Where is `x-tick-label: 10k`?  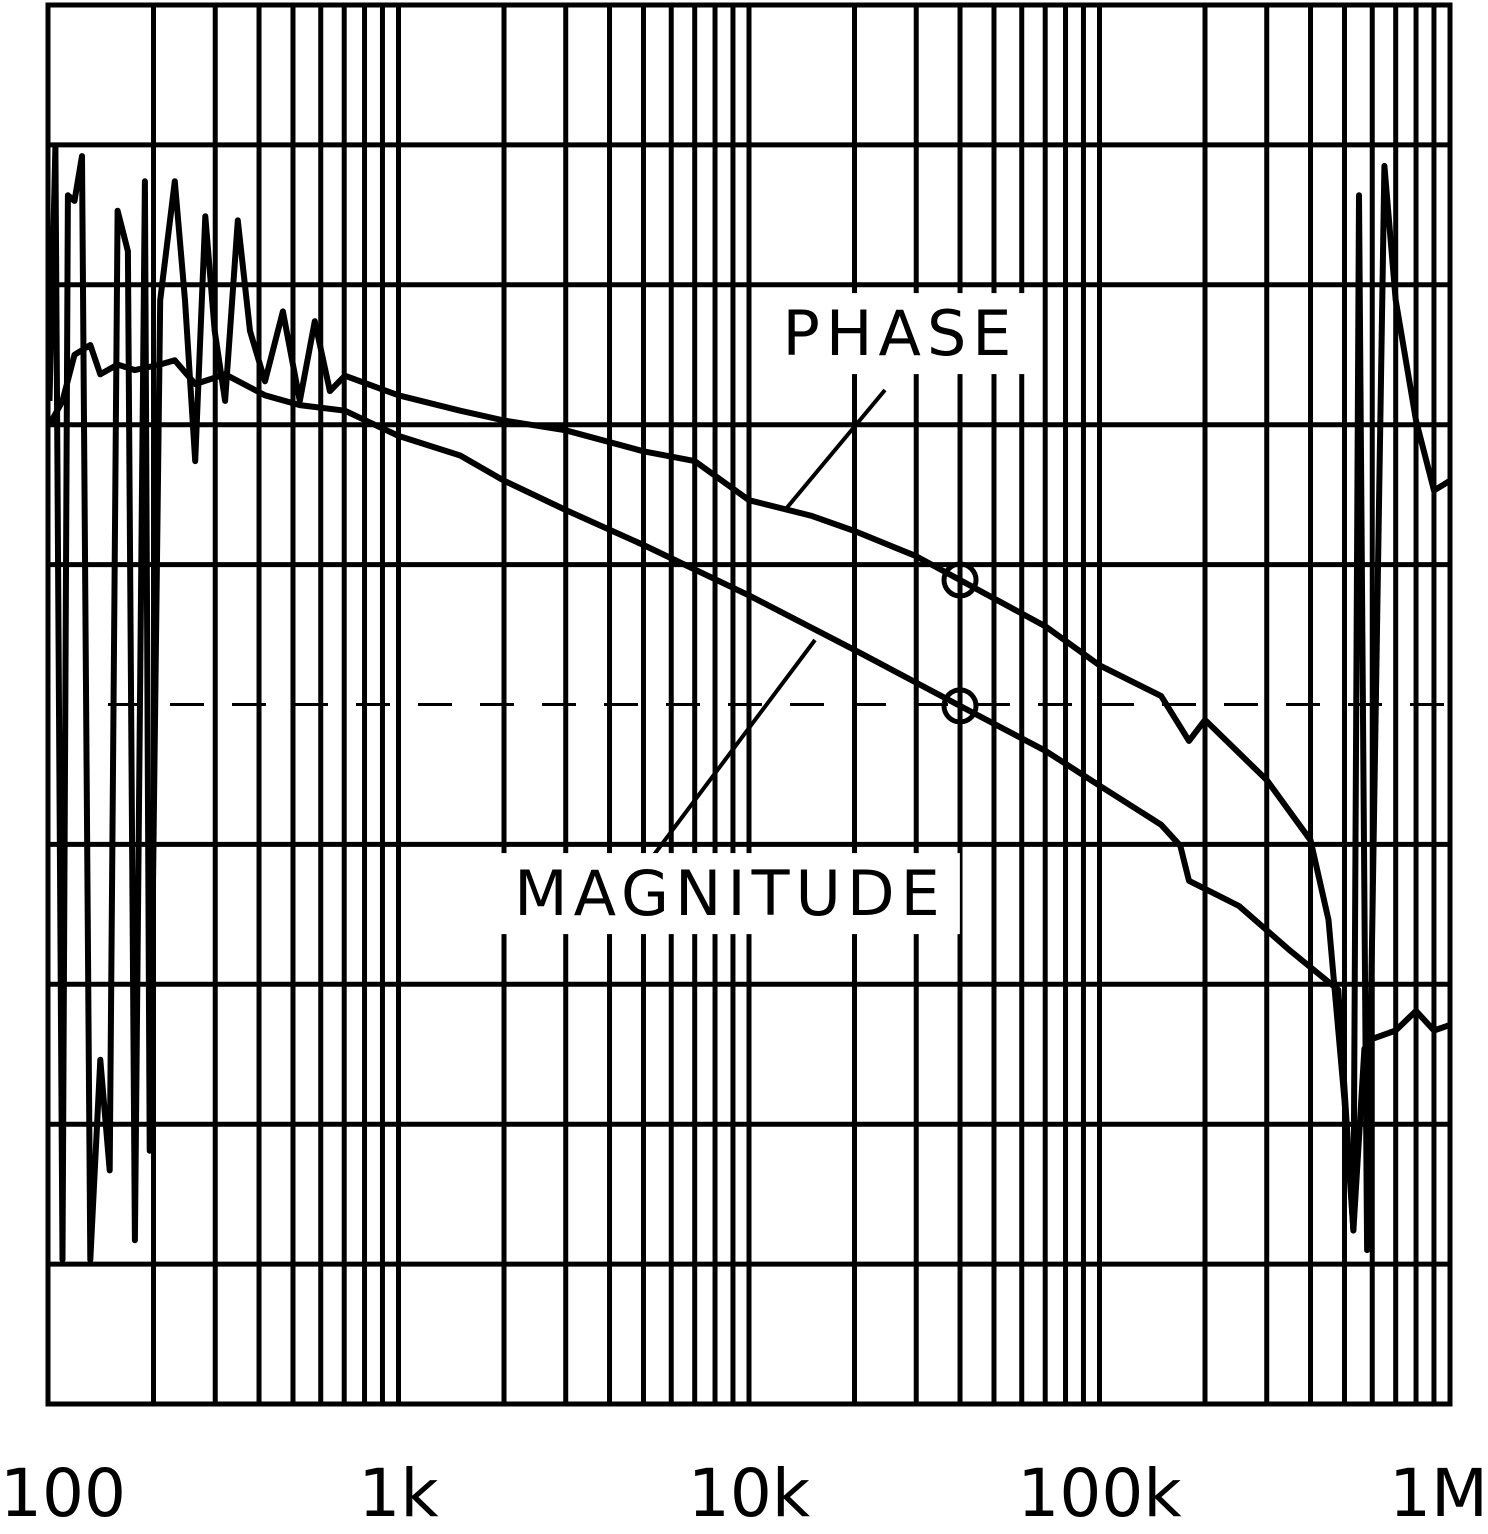 x-tick-label: 10k is located at coordinates (749, 1493).